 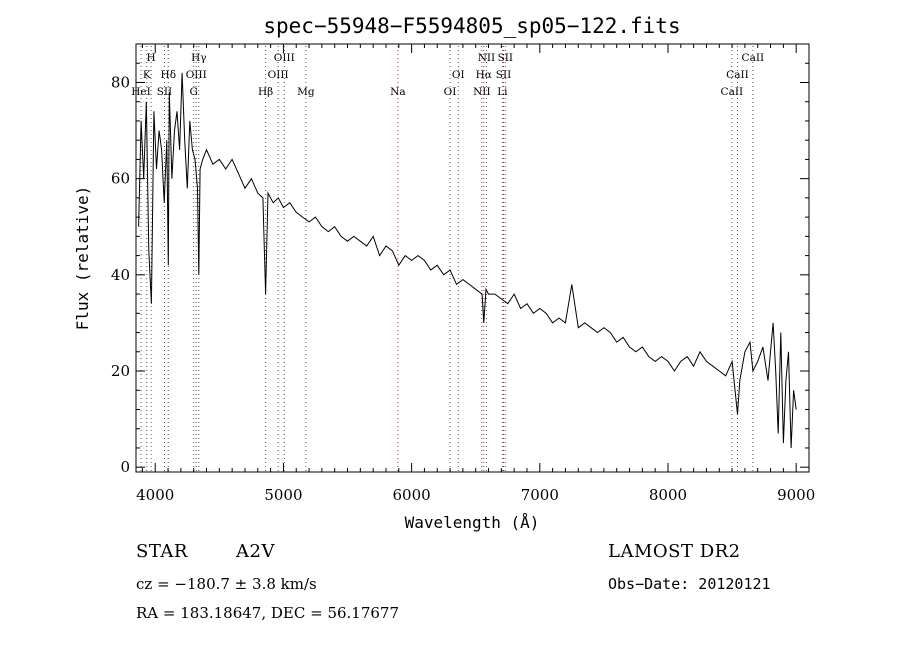 What do you see at coordinates (283, 495) in the screenshot?
I see `x-tick-label: 5000` at bounding box center [283, 495].